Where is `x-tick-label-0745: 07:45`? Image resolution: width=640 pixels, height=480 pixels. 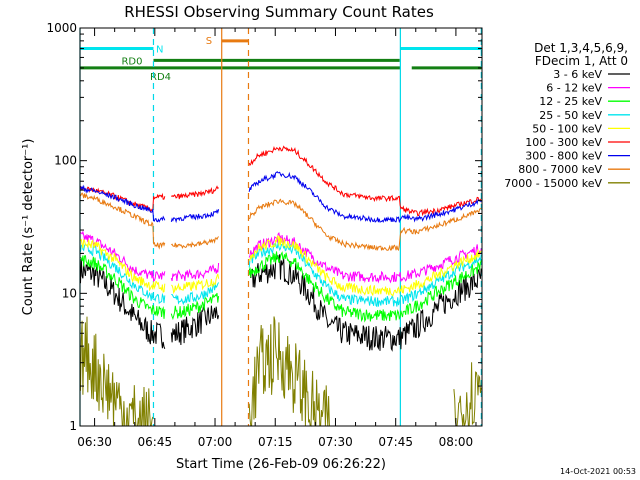
x-tick-label-0745: 07:45 is located at coordinates (395, 442).